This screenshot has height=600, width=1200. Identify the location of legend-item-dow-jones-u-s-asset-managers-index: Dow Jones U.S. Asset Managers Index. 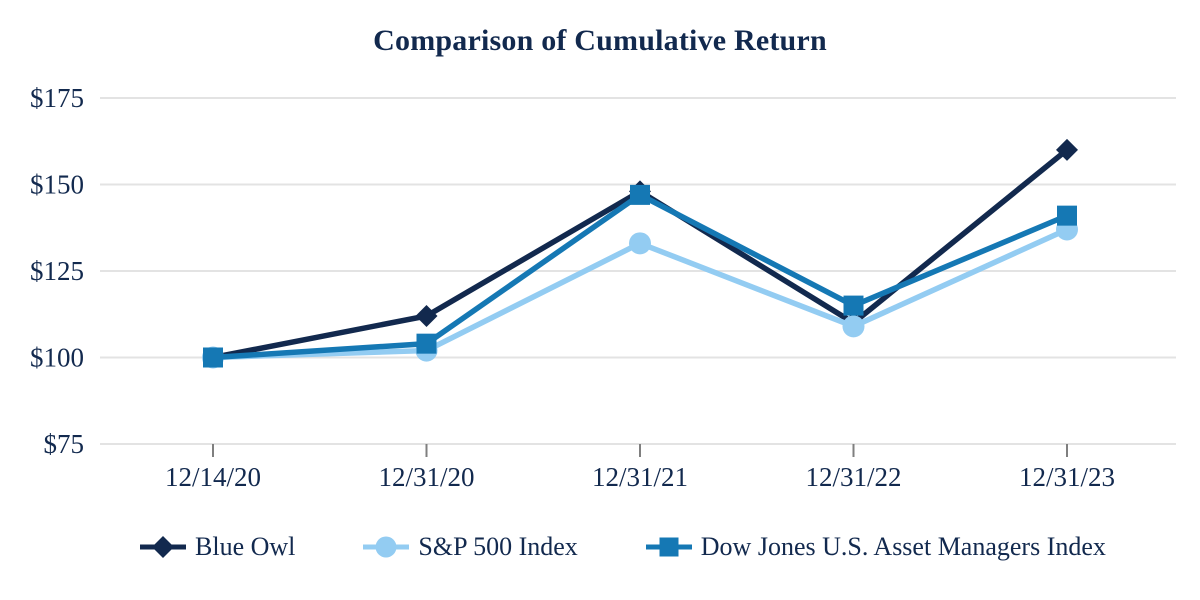
(875, 547).